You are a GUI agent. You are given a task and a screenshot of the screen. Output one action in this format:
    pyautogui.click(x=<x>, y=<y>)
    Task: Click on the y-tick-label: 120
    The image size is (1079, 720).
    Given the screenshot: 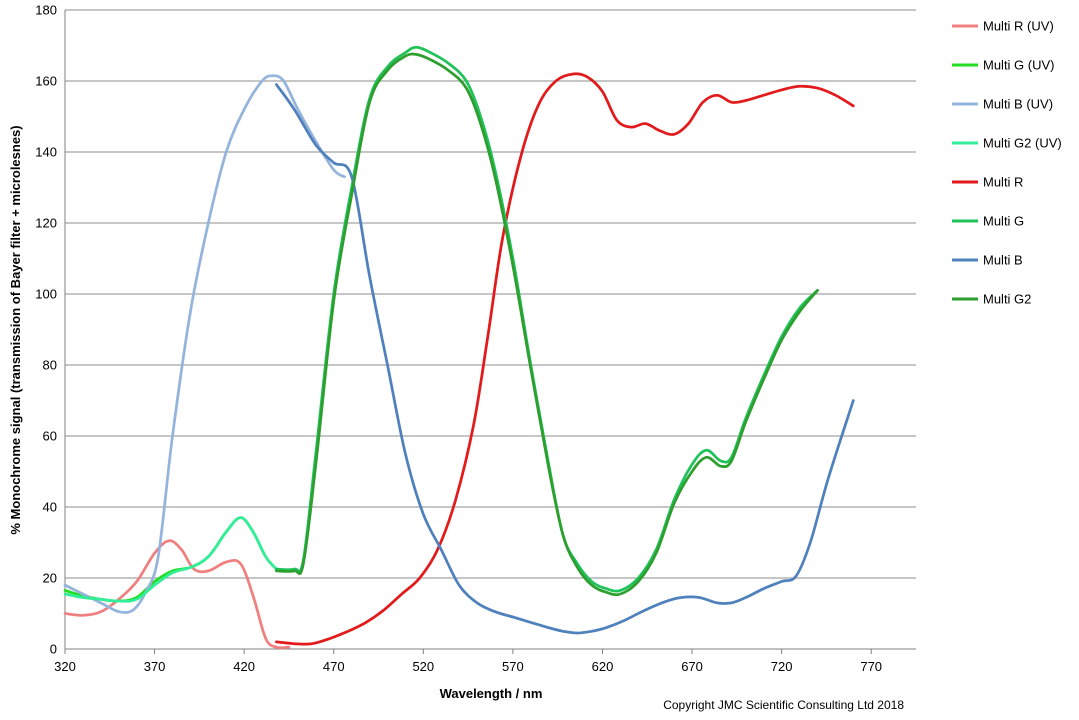 What is the action you would take?
    pyautogui.click(x=46, y=223)
    